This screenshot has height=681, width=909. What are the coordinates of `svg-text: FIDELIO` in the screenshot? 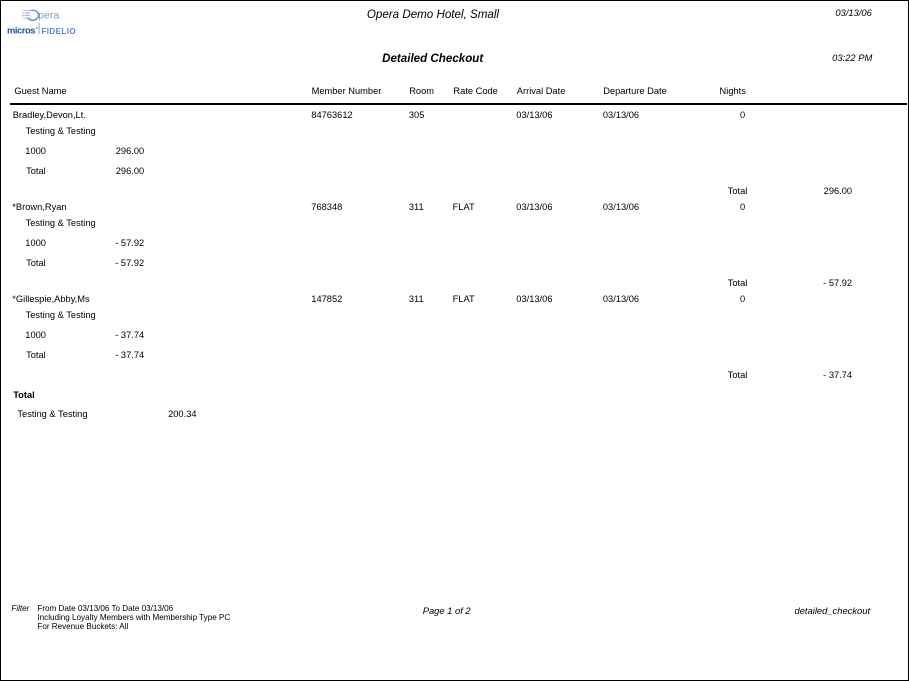 It's located at (58, 30).